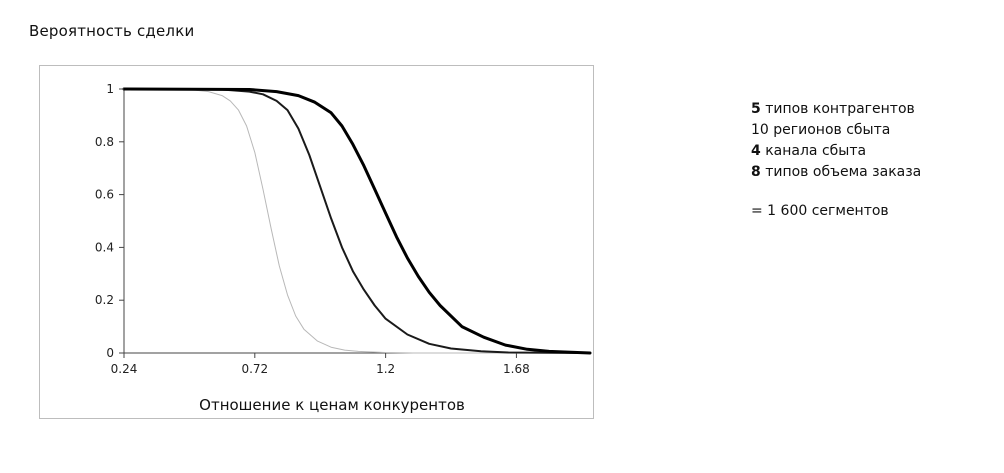  Describe the element at coordinates (840, 109) in the screenshot. I see `segment-label: типов контрагентов` at that location.